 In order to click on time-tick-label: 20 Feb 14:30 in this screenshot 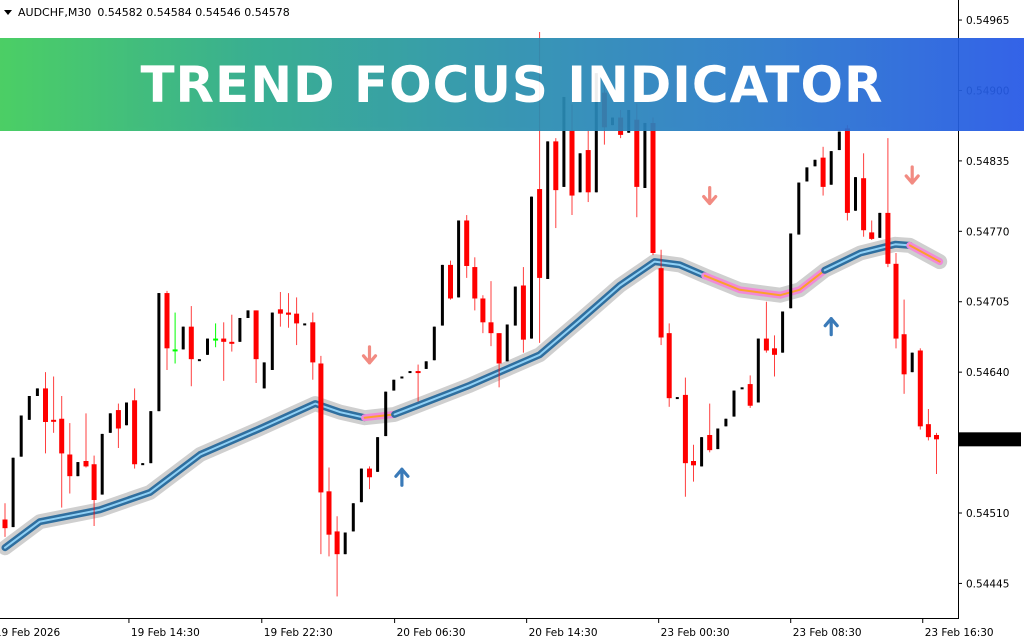, I will do `click(563, 633)`.